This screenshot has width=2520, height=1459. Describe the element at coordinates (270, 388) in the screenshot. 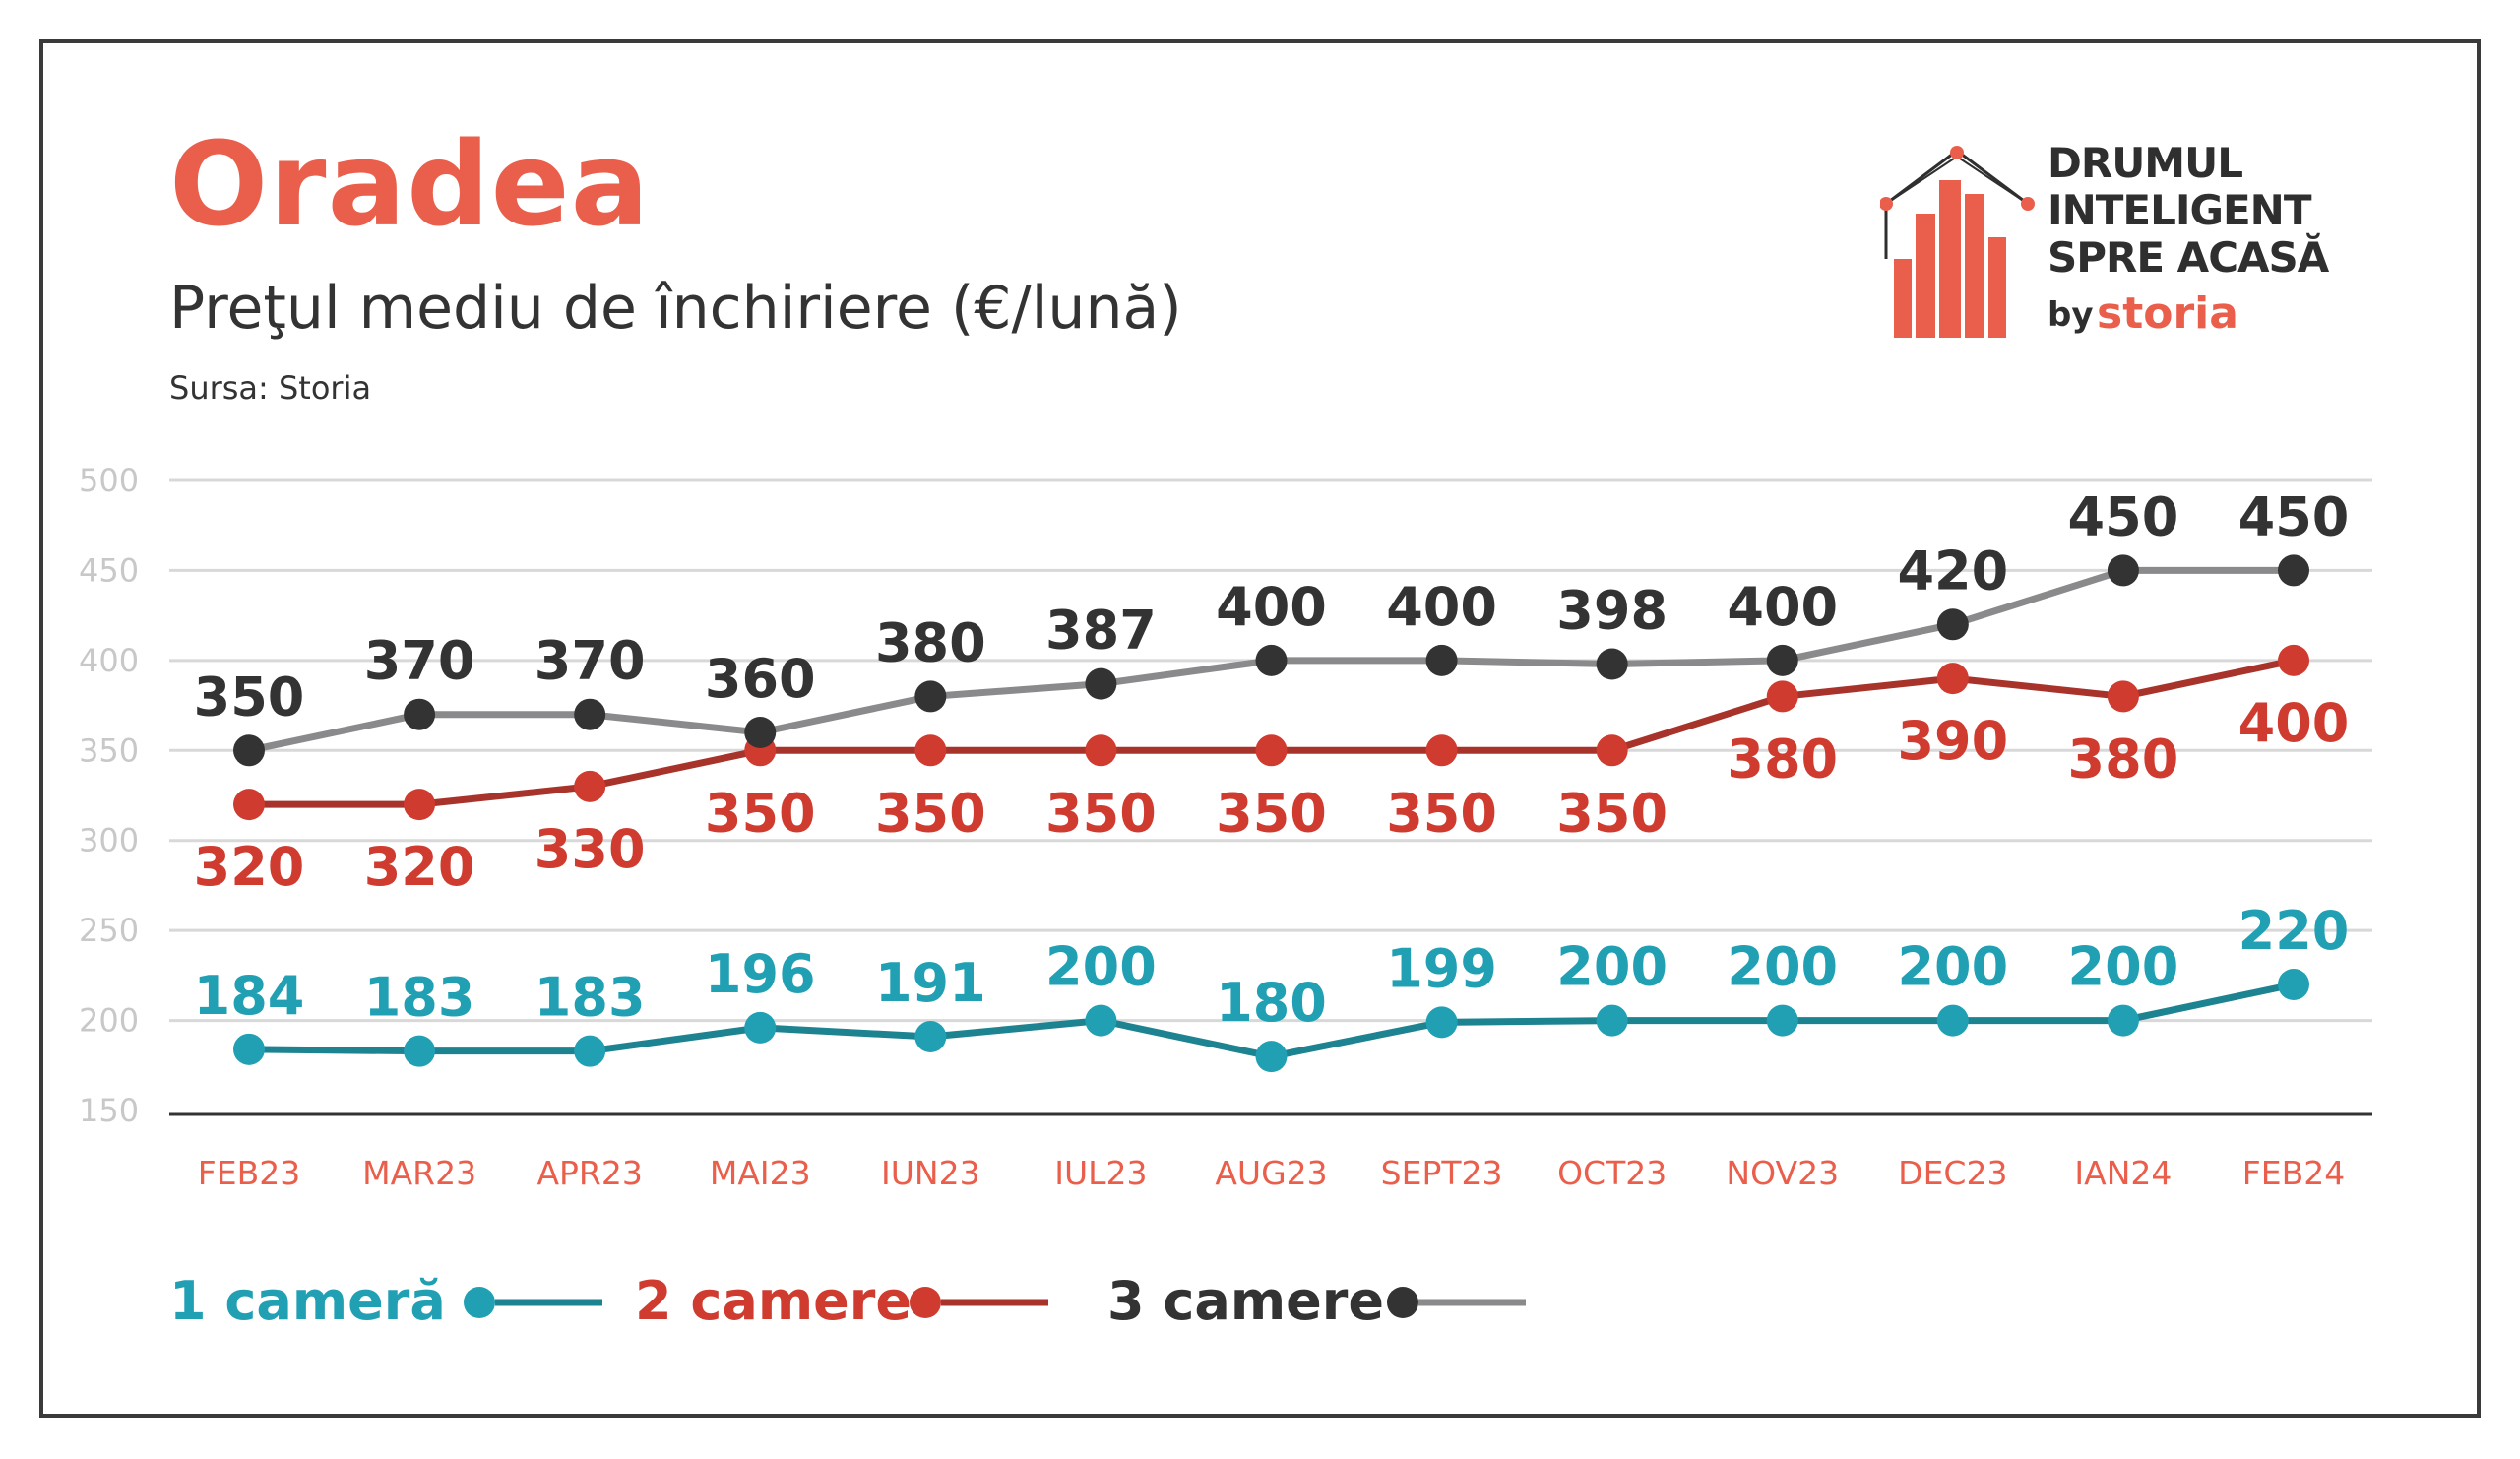

I see `source-note: Sursa: Storia` at that location.